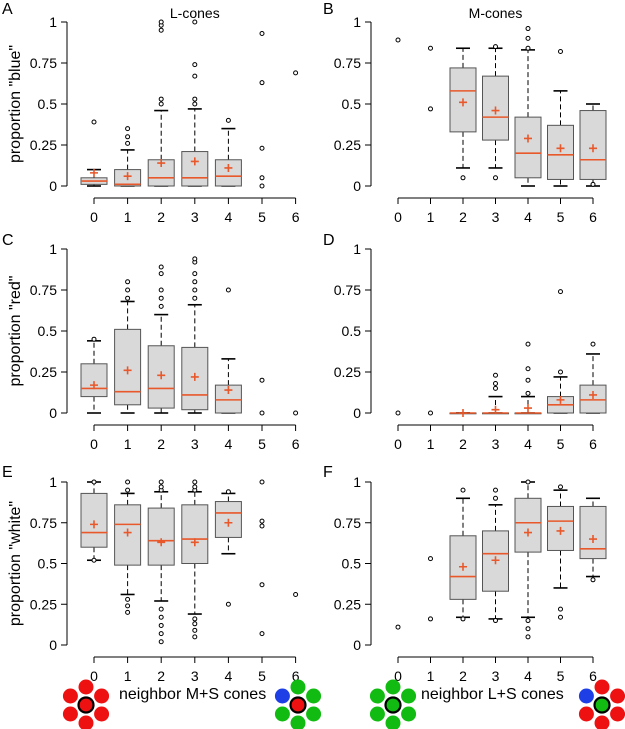 This screenshot has height=729, width=625. What do you see at coordinates (43, 63) in the screenshot?
I see `y-tick-label: 0.75` at bounding box center [43, 63].